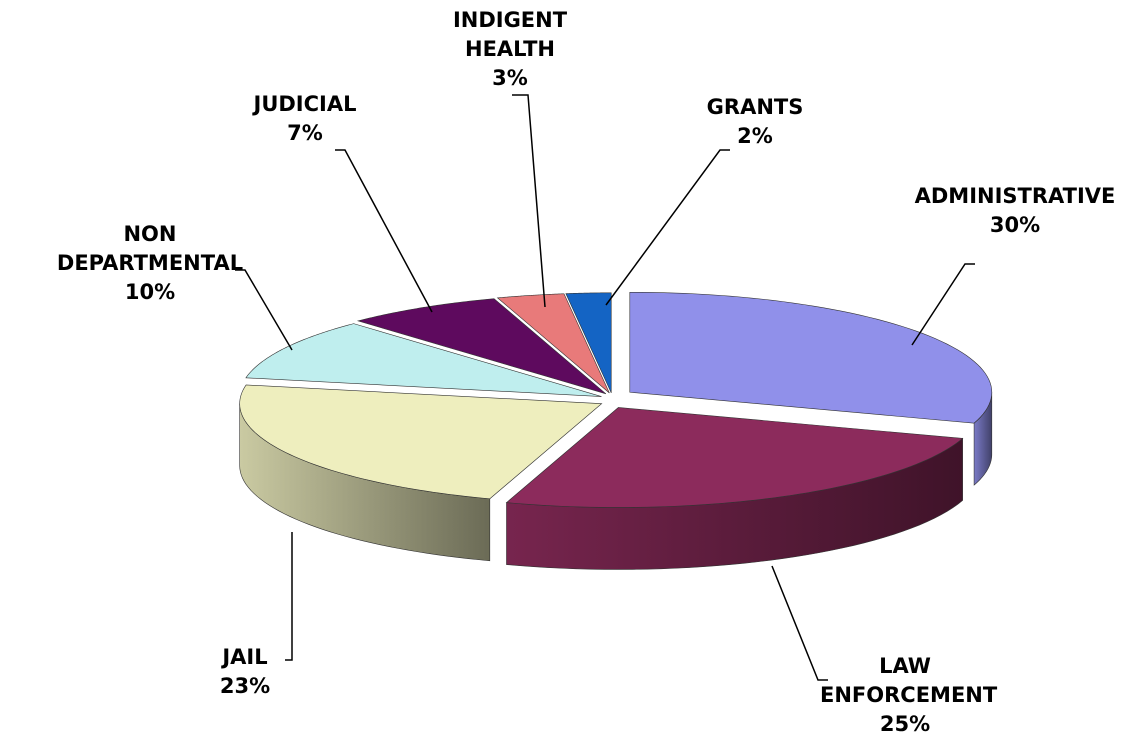  Describe the element at coordinates (305, 104) in the screenshot. I see `category-label: JUDICIAL` at that location.